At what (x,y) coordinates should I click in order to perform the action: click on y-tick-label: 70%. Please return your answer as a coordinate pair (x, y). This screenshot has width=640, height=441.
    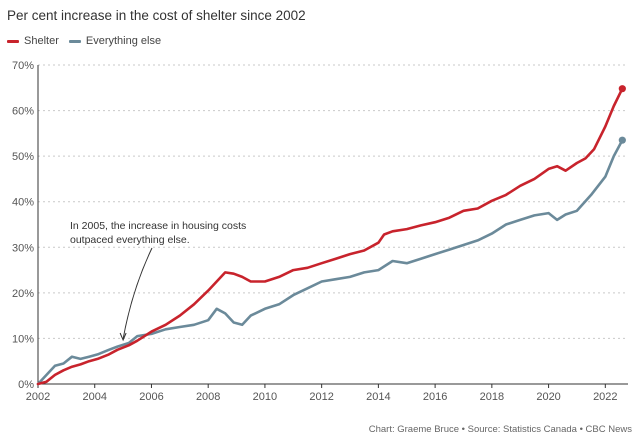
    Looking at the image, I should click on (23, 66).